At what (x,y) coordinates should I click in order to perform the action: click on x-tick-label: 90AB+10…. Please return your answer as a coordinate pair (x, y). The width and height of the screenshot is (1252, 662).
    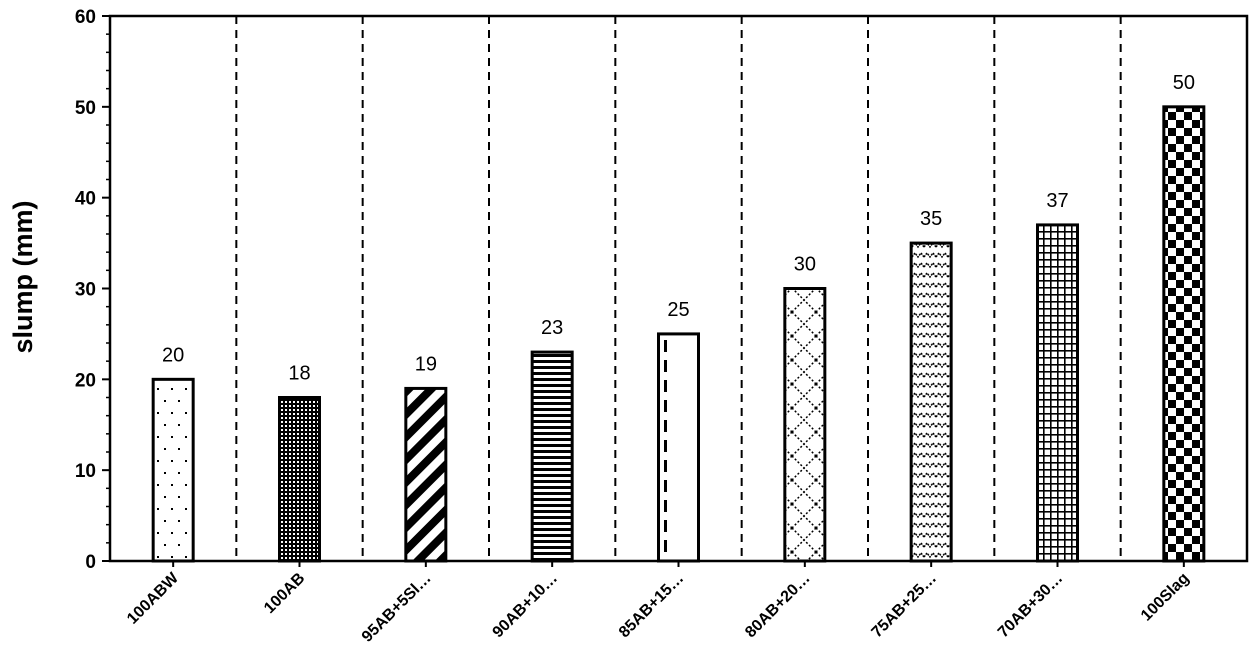
    Looking at the image, I should click on (525, 605).